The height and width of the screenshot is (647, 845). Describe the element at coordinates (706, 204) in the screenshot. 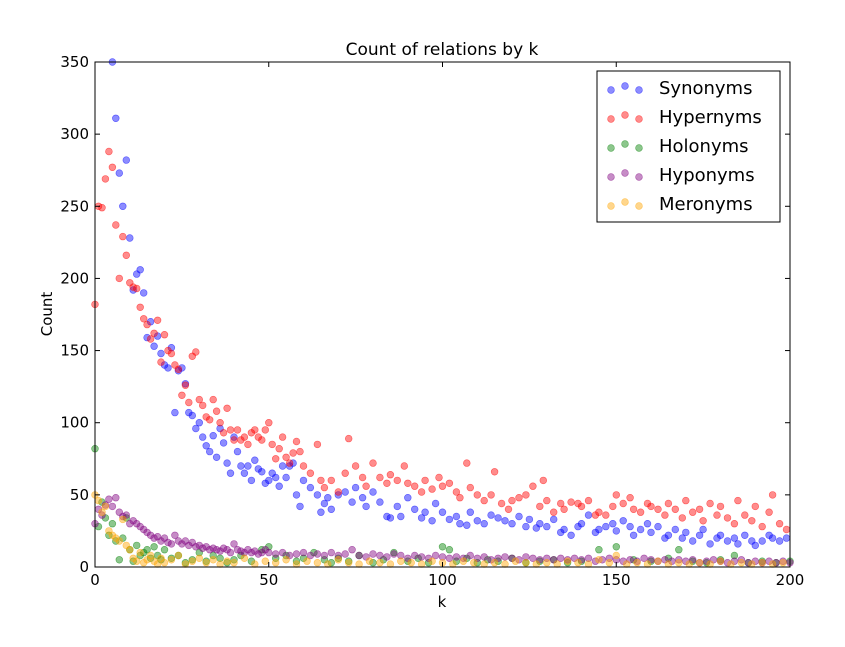

I see `legend-label: Meronyms` at that location.